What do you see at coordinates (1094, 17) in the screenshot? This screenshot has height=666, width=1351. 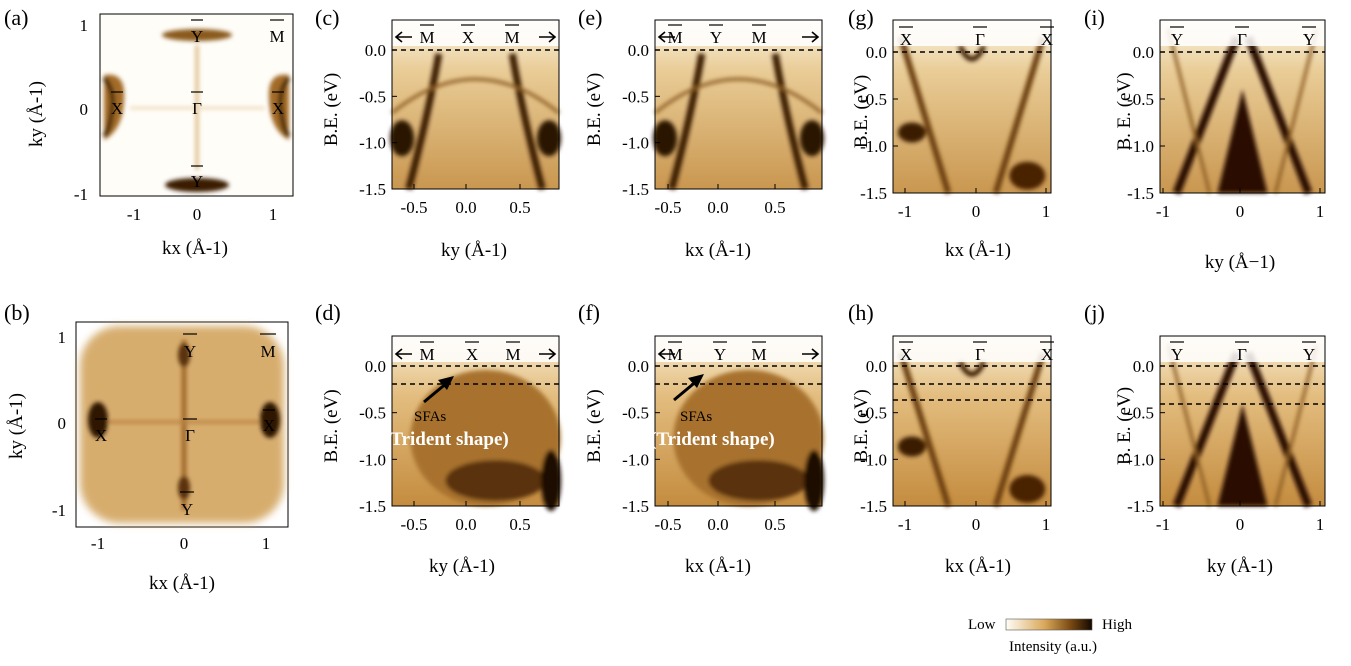 I see `panel-label: (i)` at bounding box center [1094, 17].